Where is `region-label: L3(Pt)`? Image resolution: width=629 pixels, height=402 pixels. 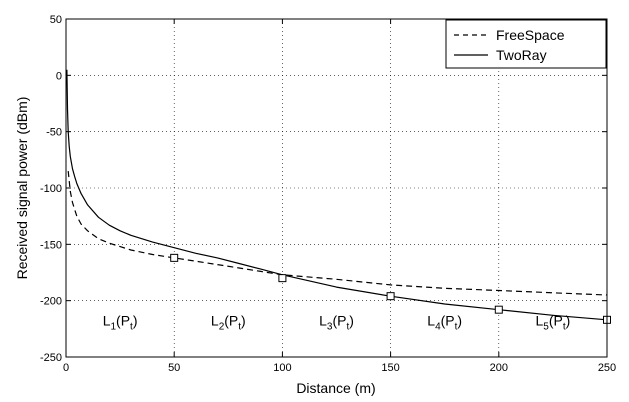 region-label: L3(Pt) is located at coordinates (336, 322).